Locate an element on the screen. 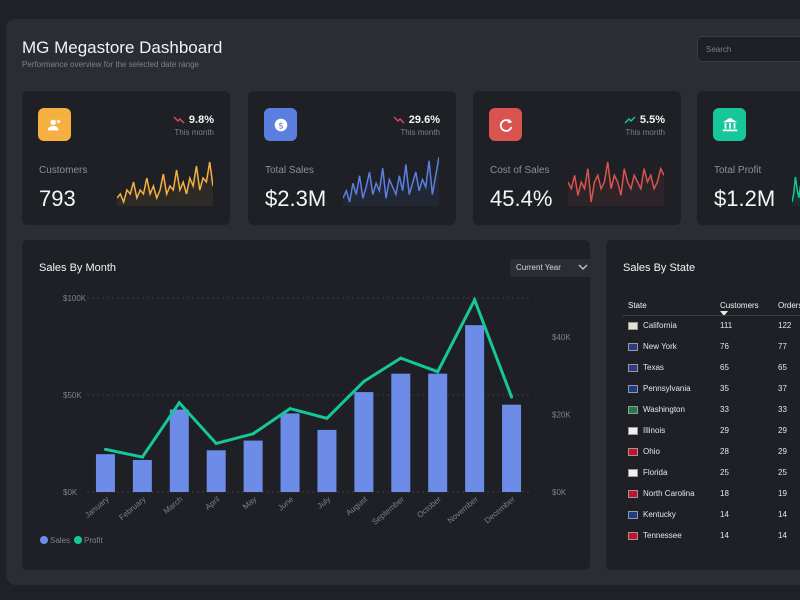 This screenshot has width=800, height=600. kpi-card-total-sales: $ 29.6% This month Total Sales $2.3M is located at coordinates (352, 158).